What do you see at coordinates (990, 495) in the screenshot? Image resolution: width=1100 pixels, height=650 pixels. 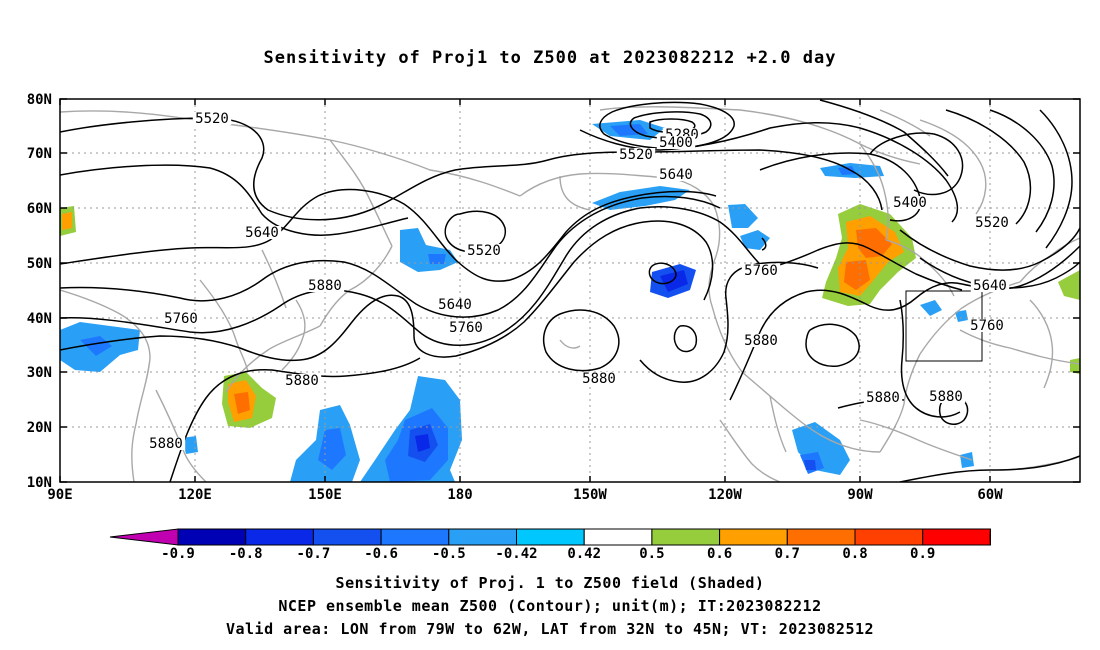 I see `lon-tick-label: 60W` at bounding box center [990, 495].